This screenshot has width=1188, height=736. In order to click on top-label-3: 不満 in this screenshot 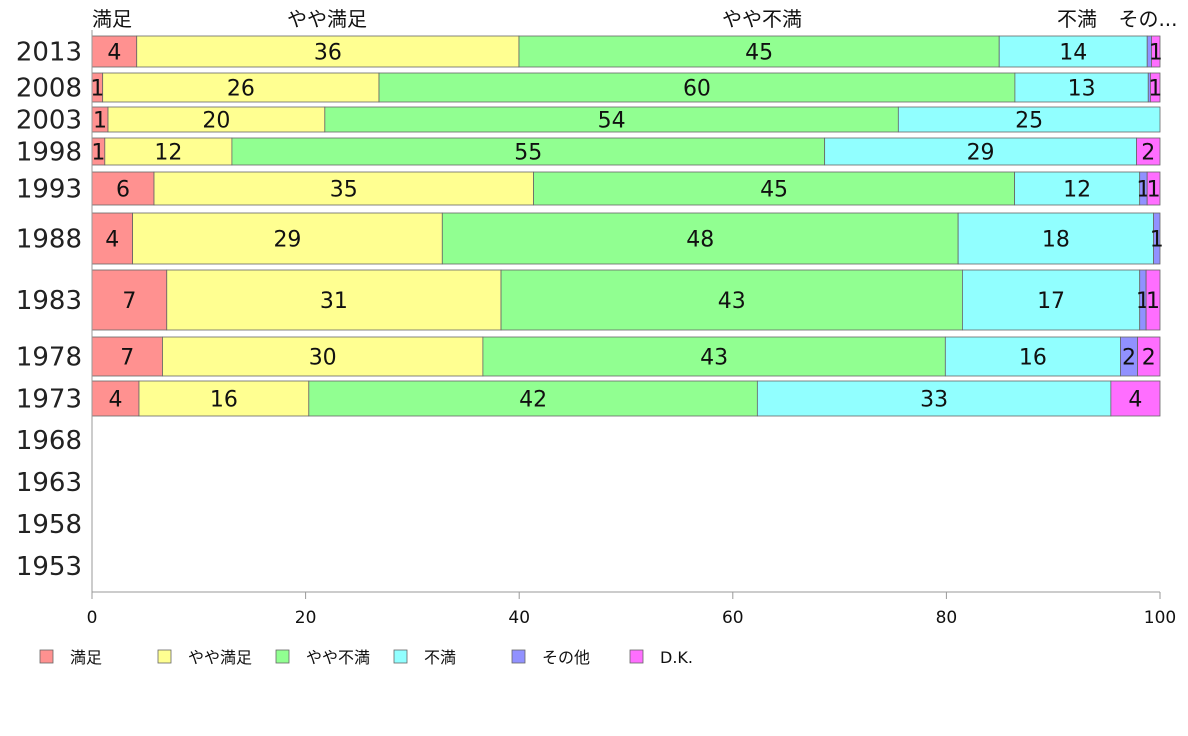, I will do `click(1077, 19)`.